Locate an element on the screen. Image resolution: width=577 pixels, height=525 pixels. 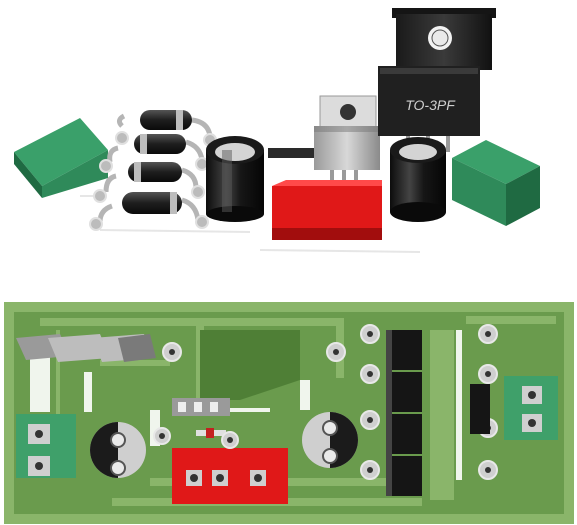
capacitor-right is located at coordinates (418, 179).